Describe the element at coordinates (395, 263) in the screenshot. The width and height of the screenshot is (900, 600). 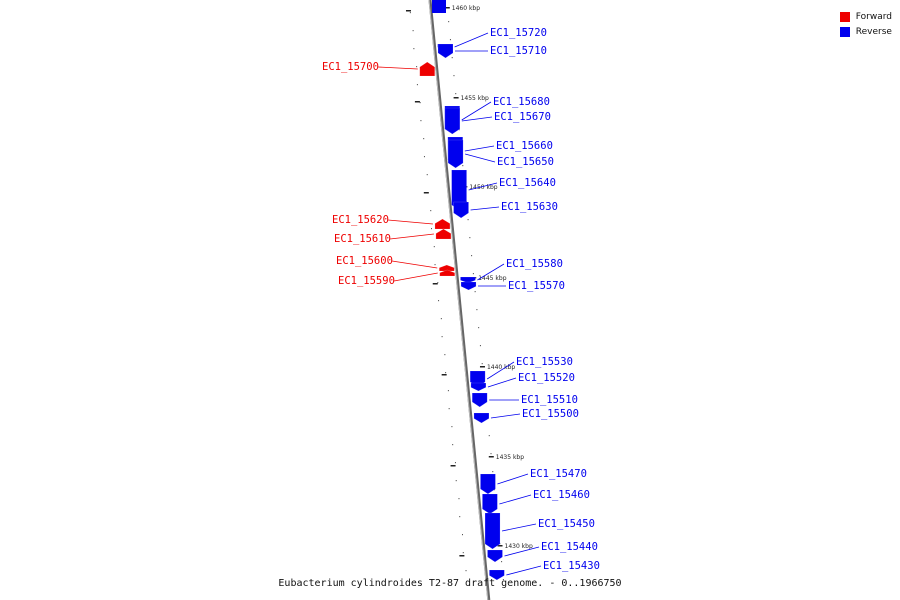
I see `gene-EC1_15600: EC1_15600` at that location.